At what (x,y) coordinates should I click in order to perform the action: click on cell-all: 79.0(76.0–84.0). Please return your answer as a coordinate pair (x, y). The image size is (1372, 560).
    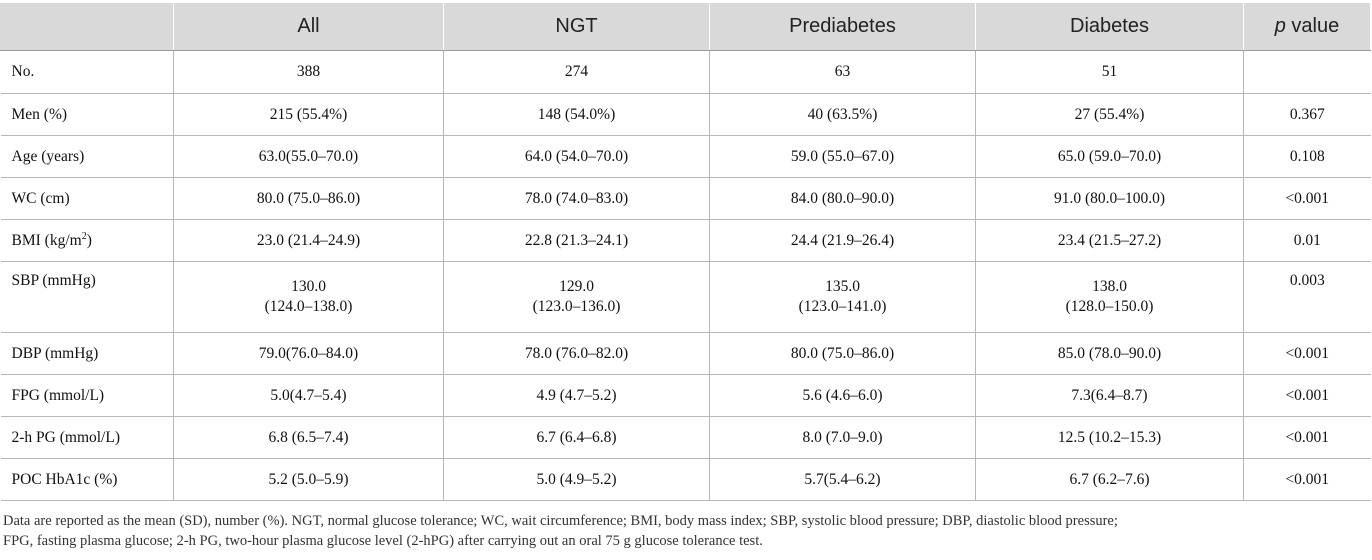
    Looking at the image, I should click on (308, 353).